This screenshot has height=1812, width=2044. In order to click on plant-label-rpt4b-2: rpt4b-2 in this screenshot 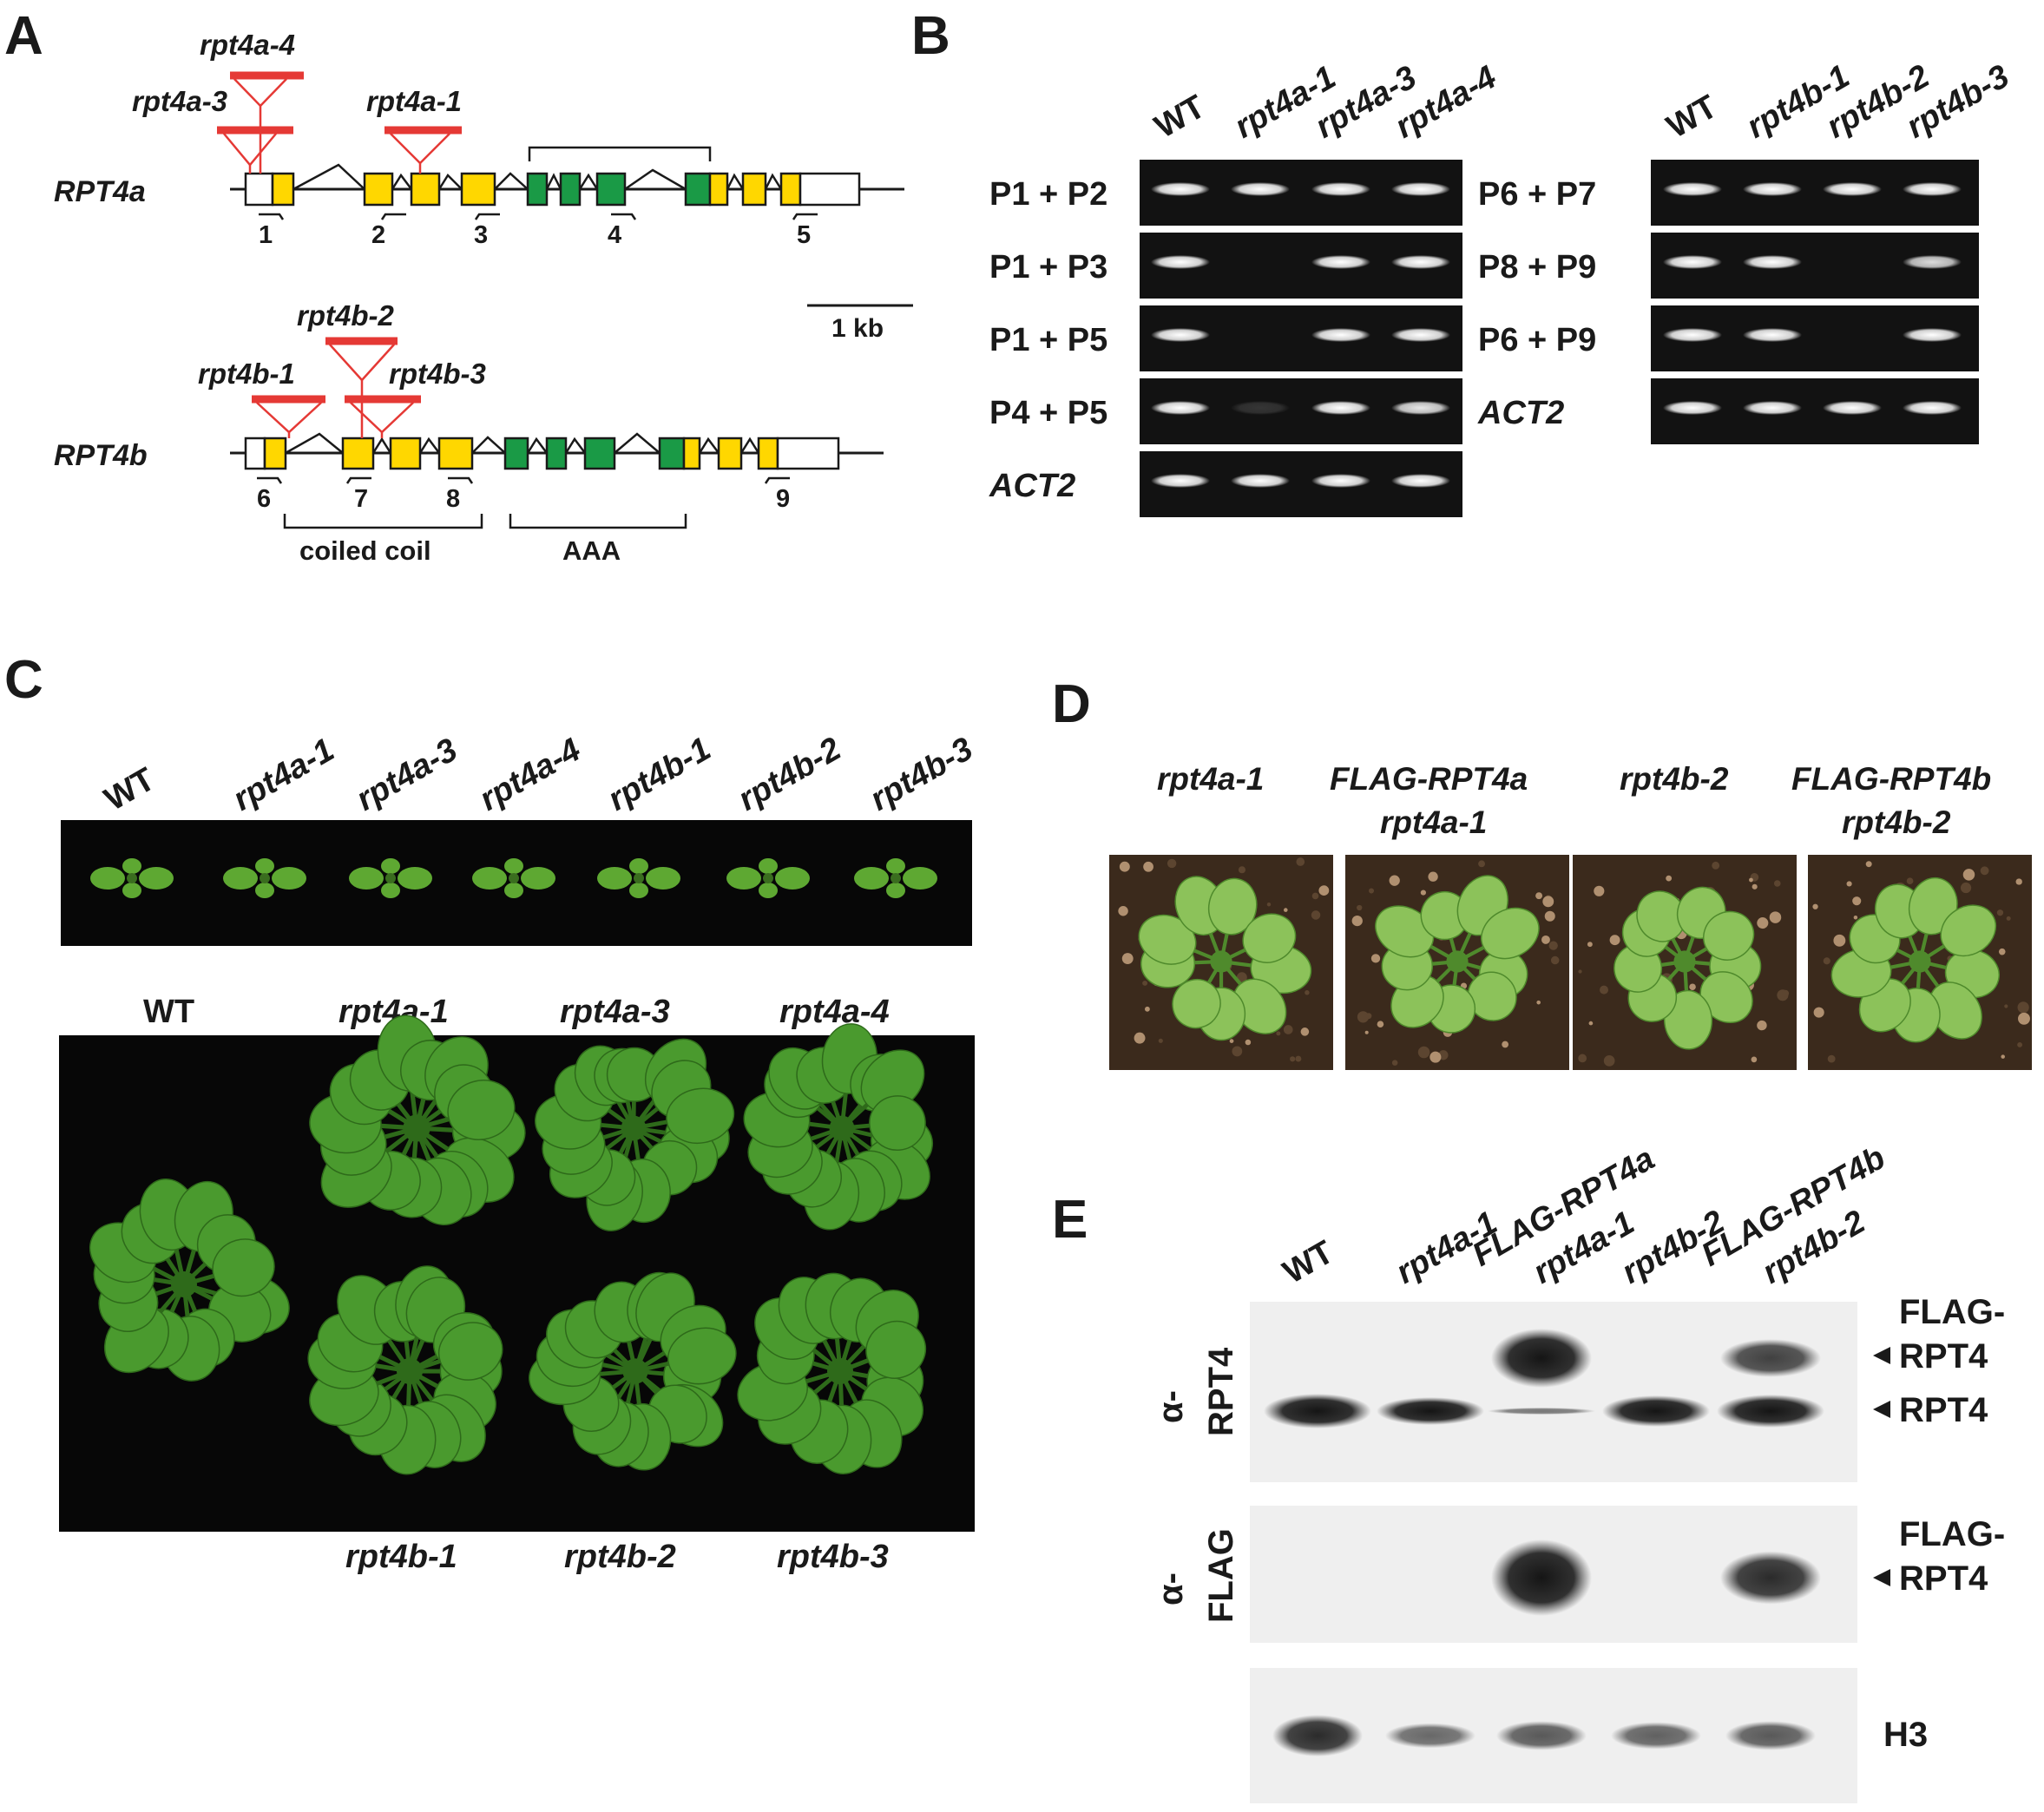, I will do `click(1674, 779)`.